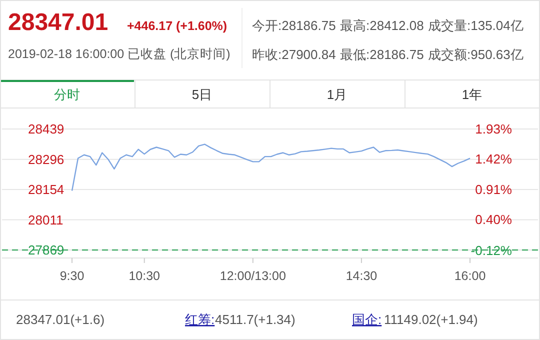 The height and width of the screenshot is (340, 540). What do you see at coordinates (470, 276) in the screenshot?
I see `x-tick-label: 16:00` at bounding box center [470, 276].